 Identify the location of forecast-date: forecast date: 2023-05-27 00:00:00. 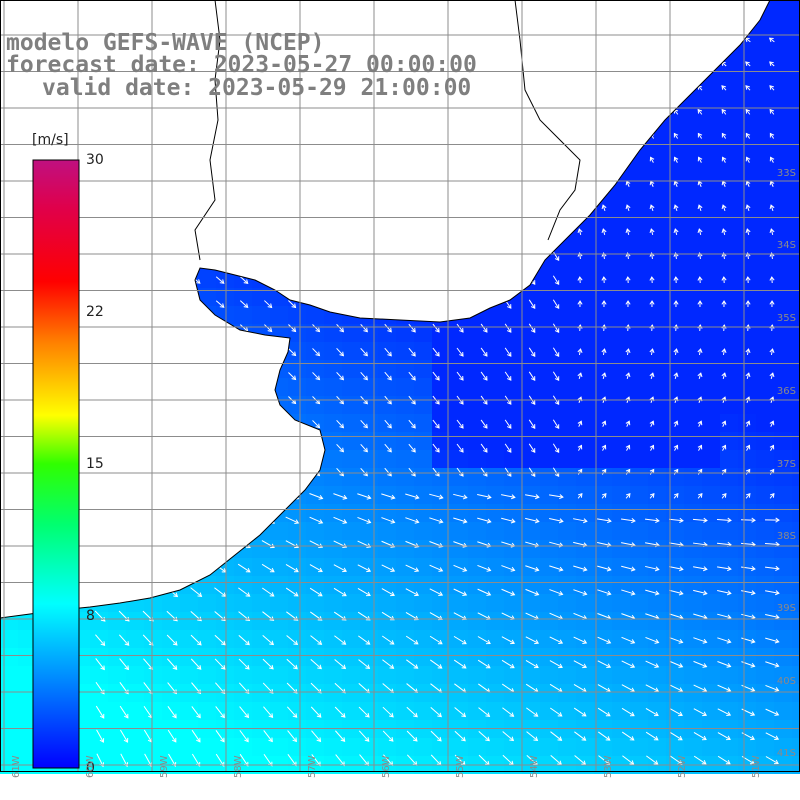
(241, 65).